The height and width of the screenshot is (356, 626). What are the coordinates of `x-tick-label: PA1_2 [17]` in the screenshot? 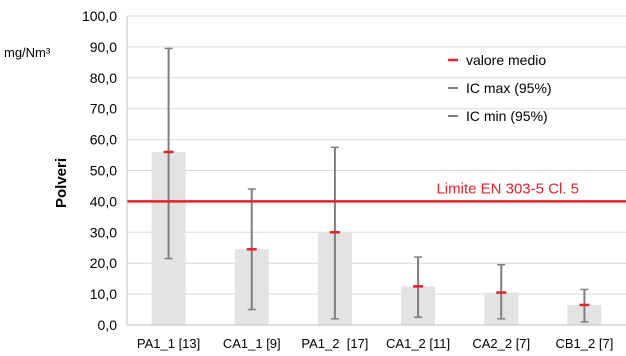 It's located at (334, 343).